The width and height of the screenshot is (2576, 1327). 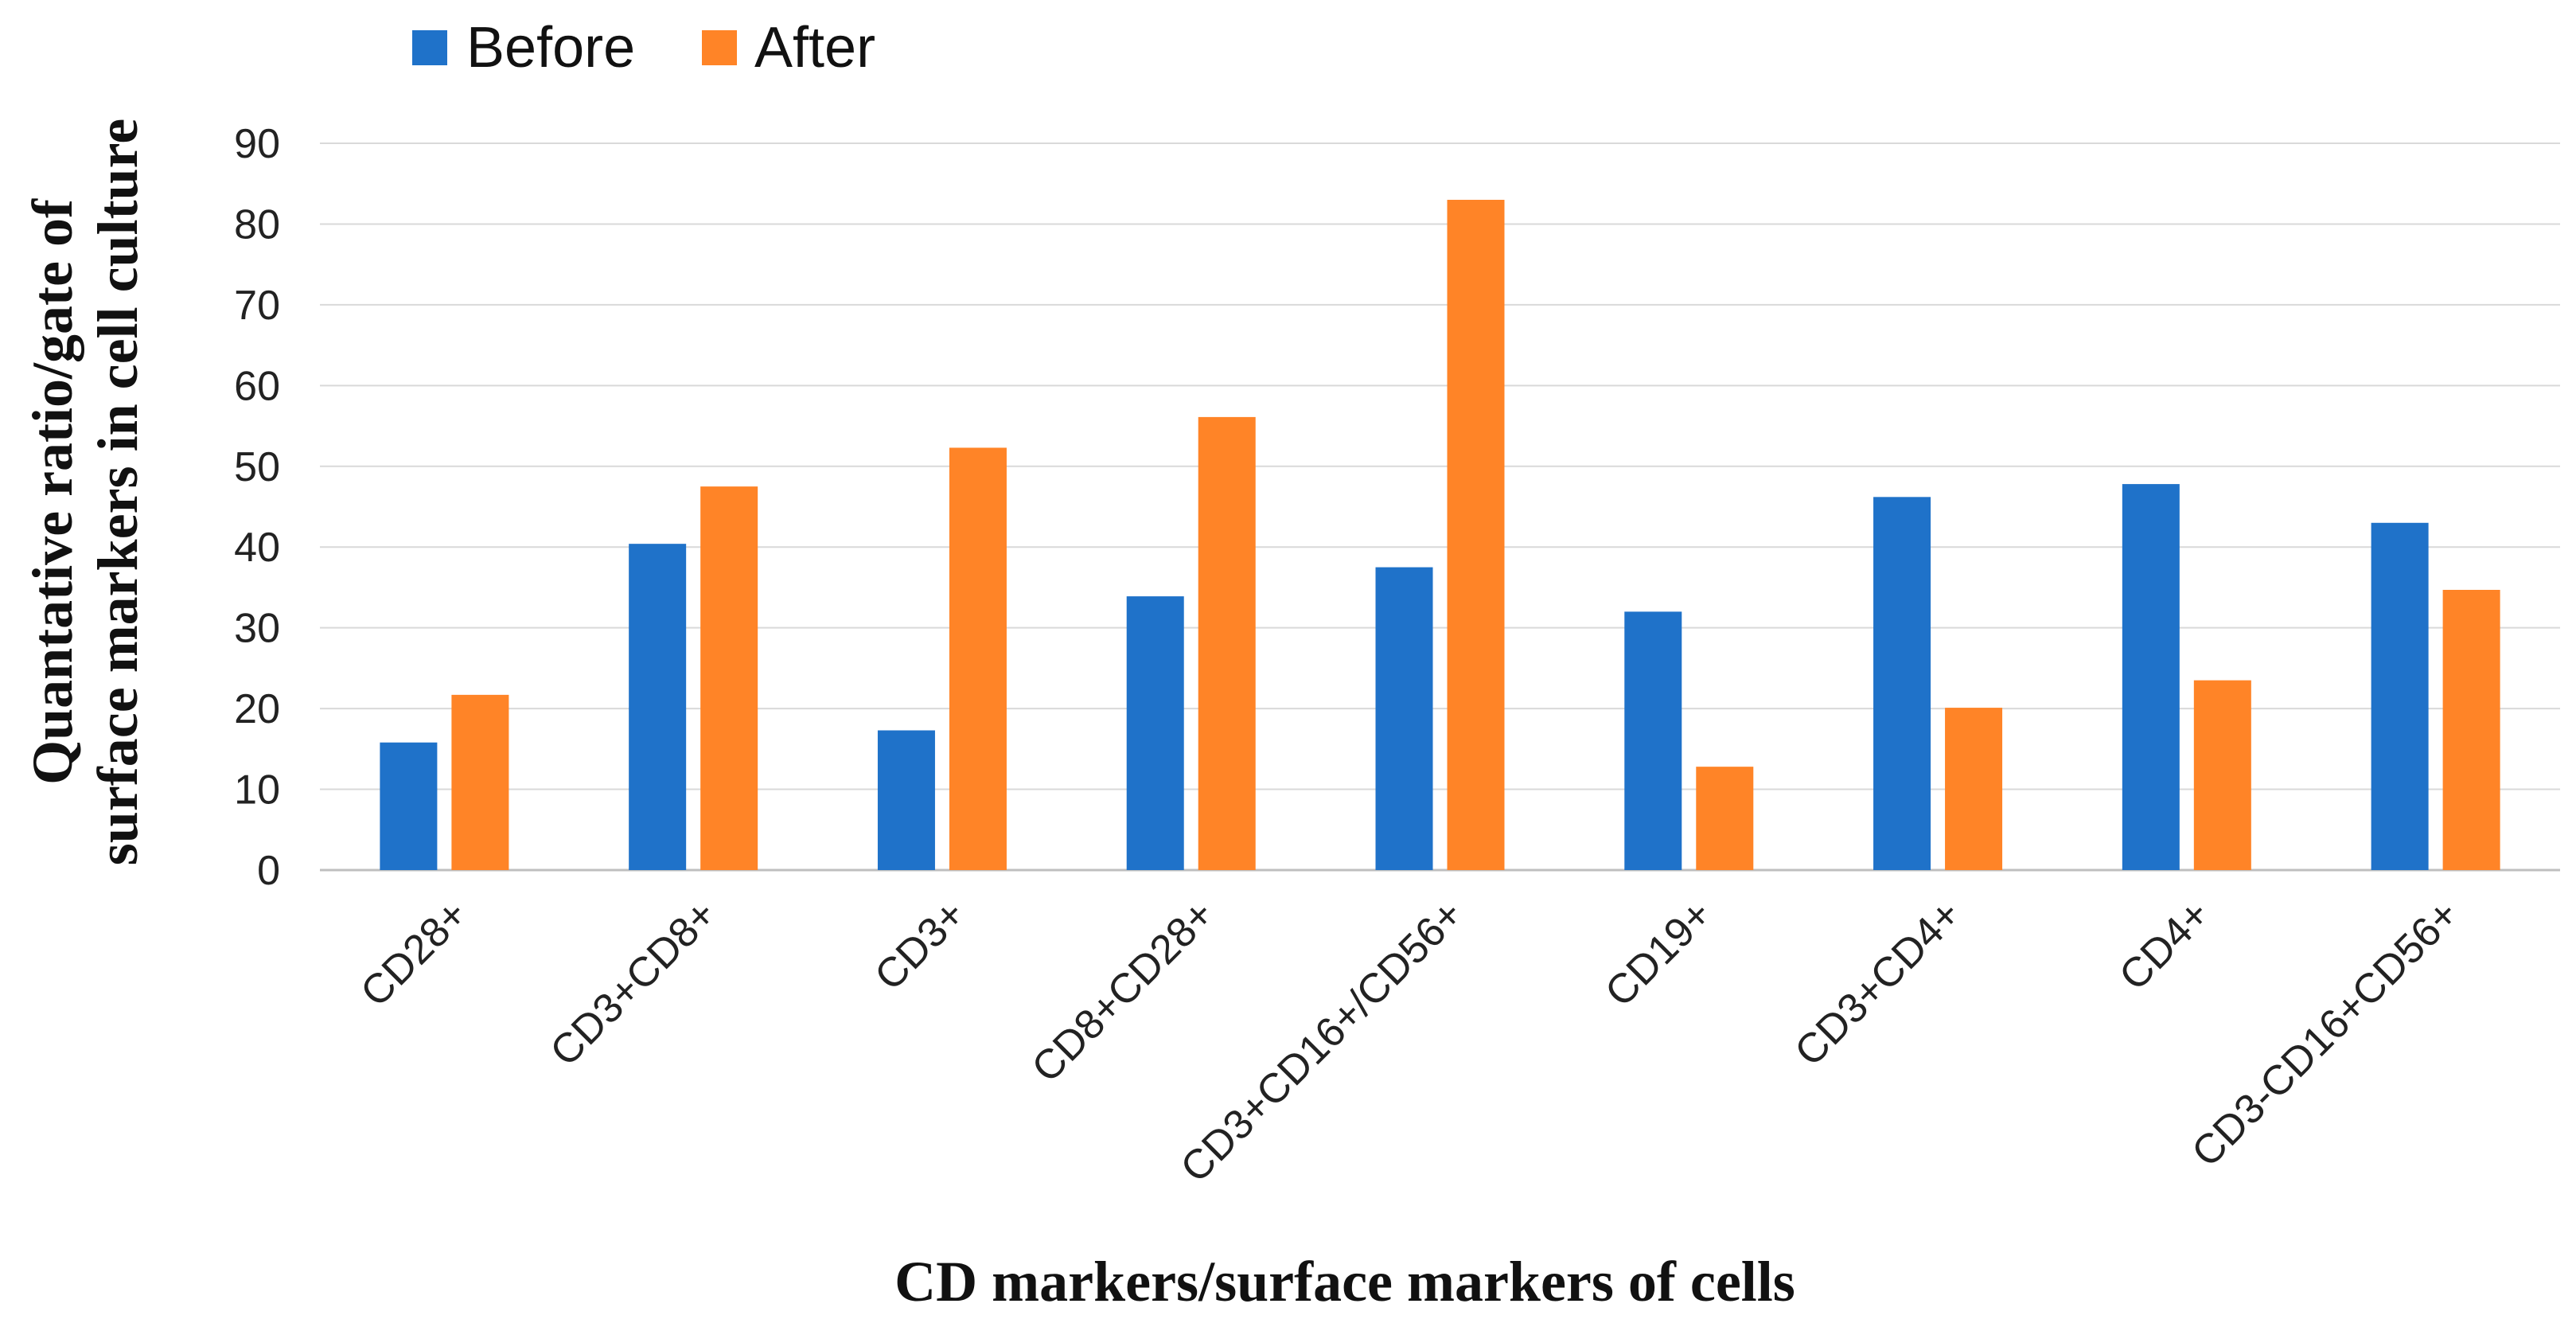 I want to click on legend: Before After, so click(x=643, y=48).